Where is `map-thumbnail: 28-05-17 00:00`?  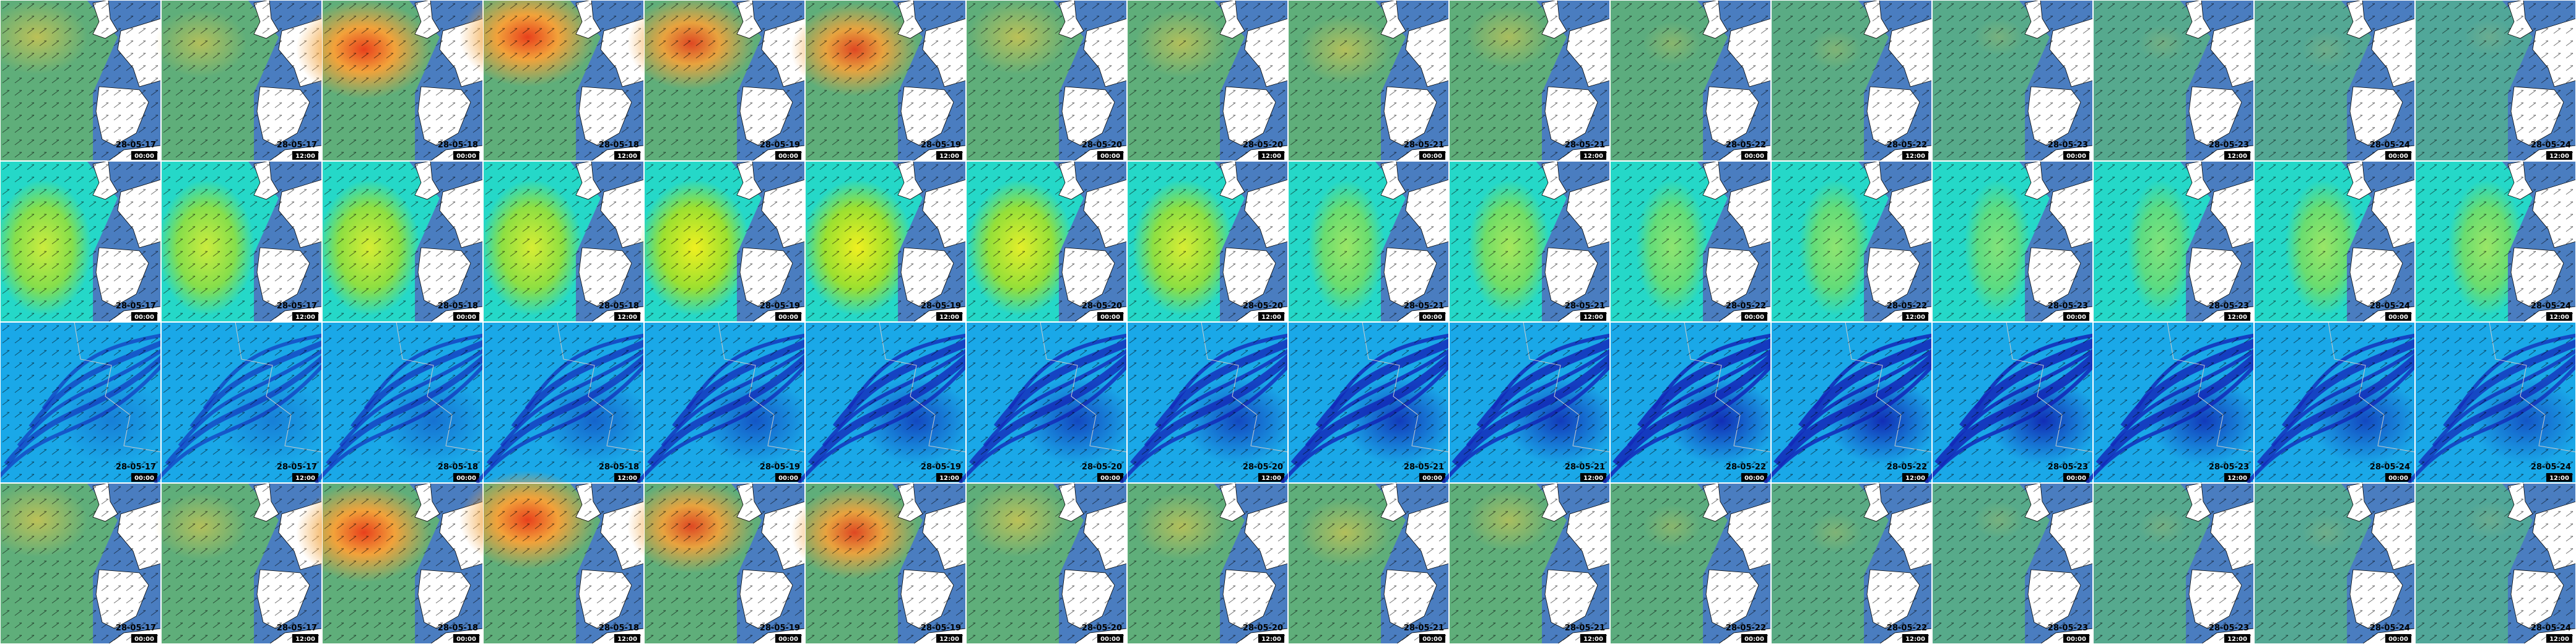
map-thumbnail: 28-05-17 00:00 is located at coordinates (85, 402).